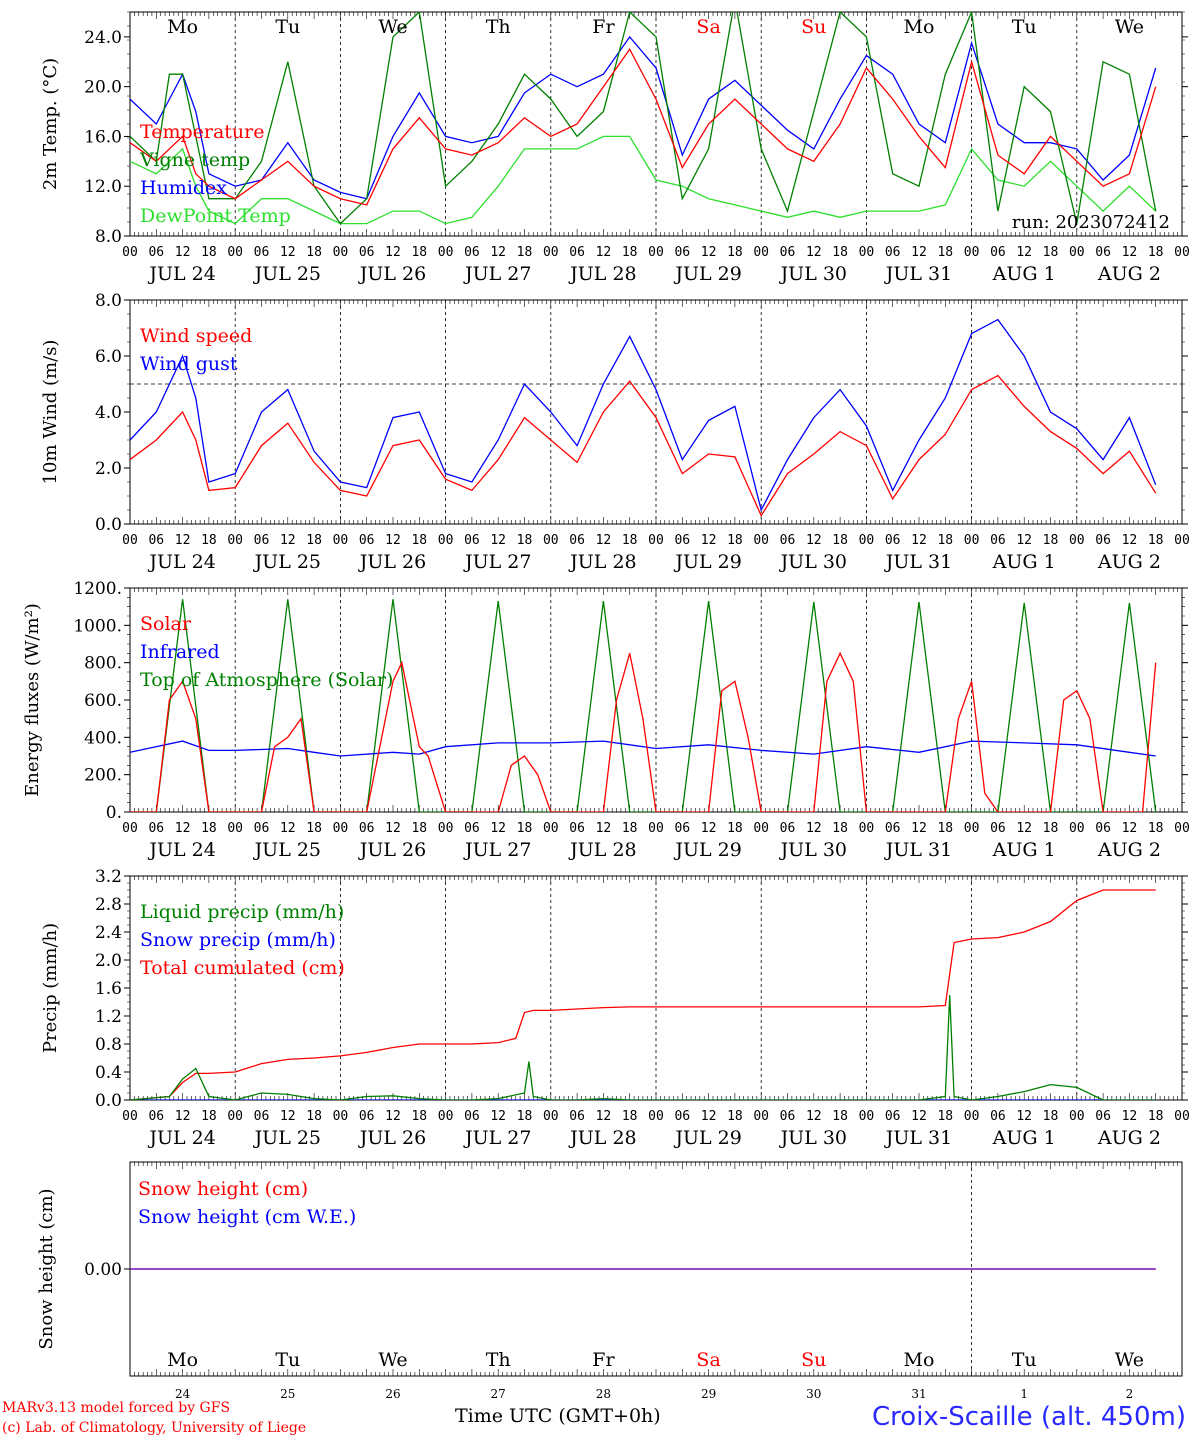  What do you see at coordinates (108, 413) in the screenshot?
I see `y-tick-label: 4.0` at bounding box center [108, 413].